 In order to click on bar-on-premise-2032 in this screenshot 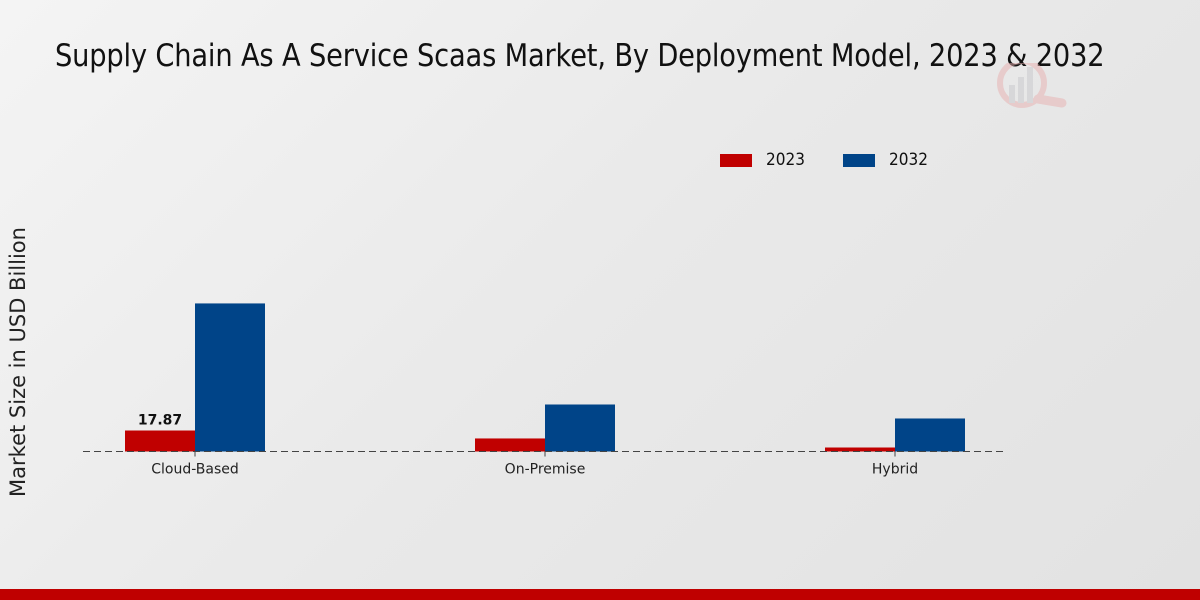, I will do `click(580, 428)`.